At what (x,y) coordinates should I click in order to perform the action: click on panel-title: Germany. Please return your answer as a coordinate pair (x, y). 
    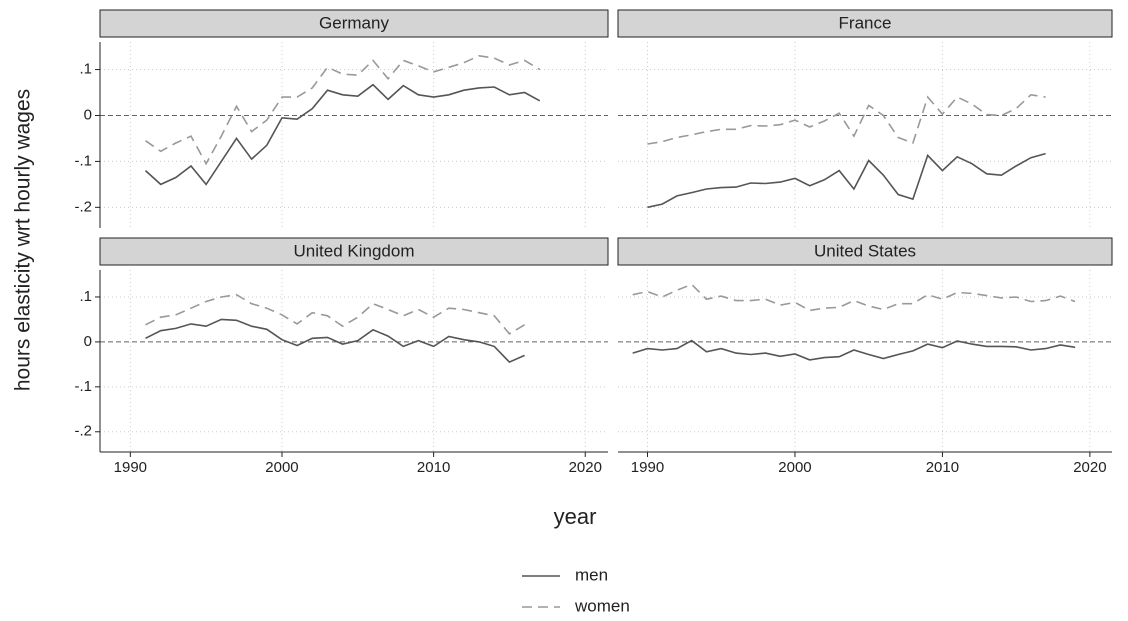
    Looking at the image, I should click on (354, 22).